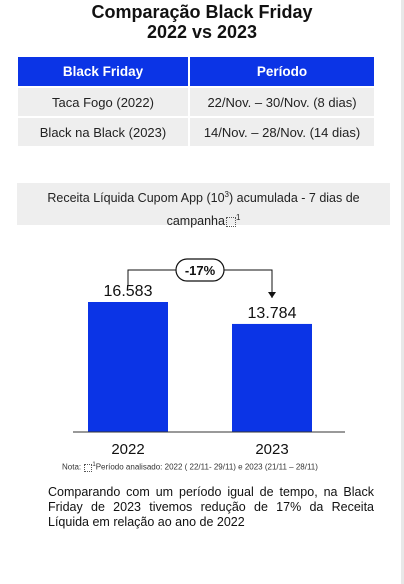 This screenshot has width=404, height=584. I want to click on category-label-2023: 2023, so click(271, 449).